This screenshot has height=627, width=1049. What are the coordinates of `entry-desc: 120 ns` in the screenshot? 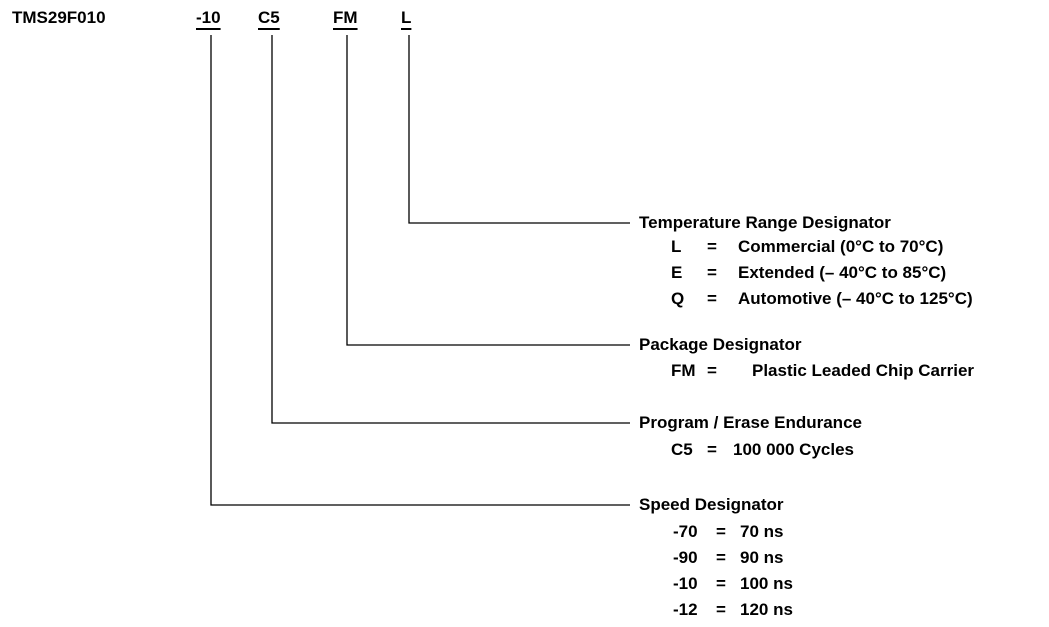 It's located at (766, 609).